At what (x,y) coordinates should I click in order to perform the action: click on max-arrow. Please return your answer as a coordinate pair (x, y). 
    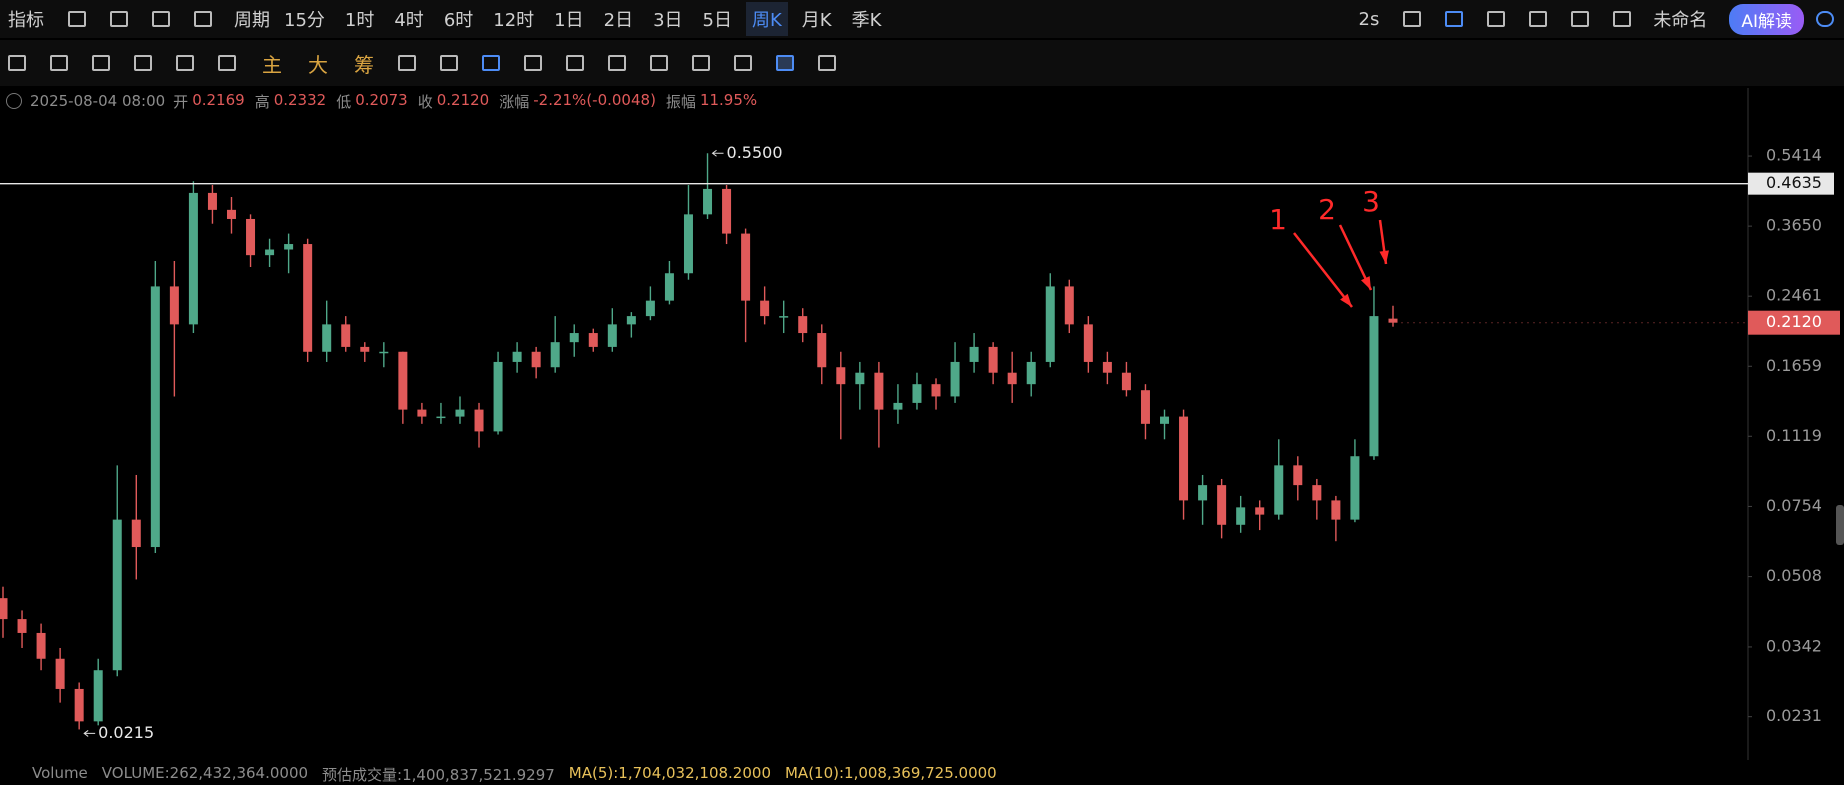
    Looking at the image, I should click on (717, 153).